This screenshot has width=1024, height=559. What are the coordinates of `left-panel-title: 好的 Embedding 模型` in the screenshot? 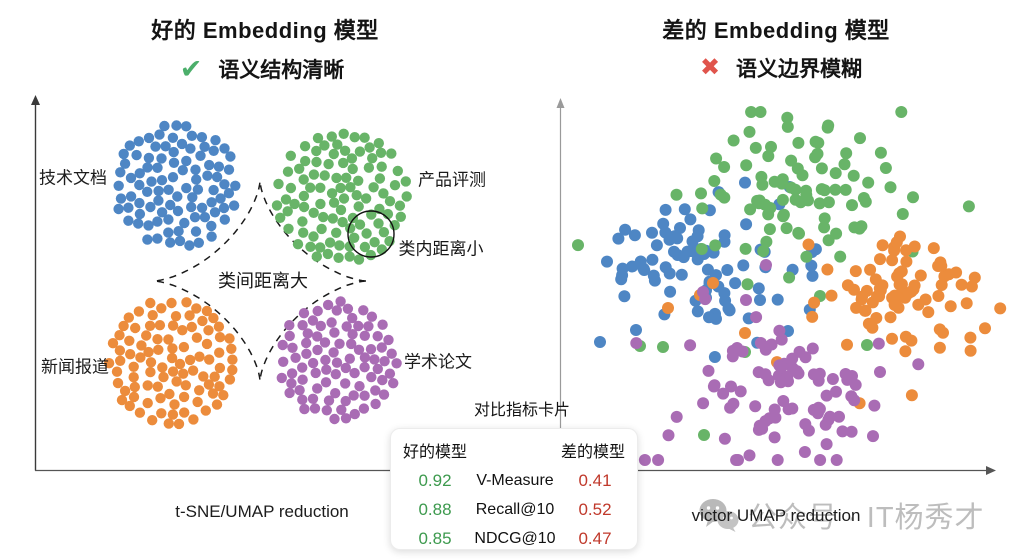 It's located at (265, 30).